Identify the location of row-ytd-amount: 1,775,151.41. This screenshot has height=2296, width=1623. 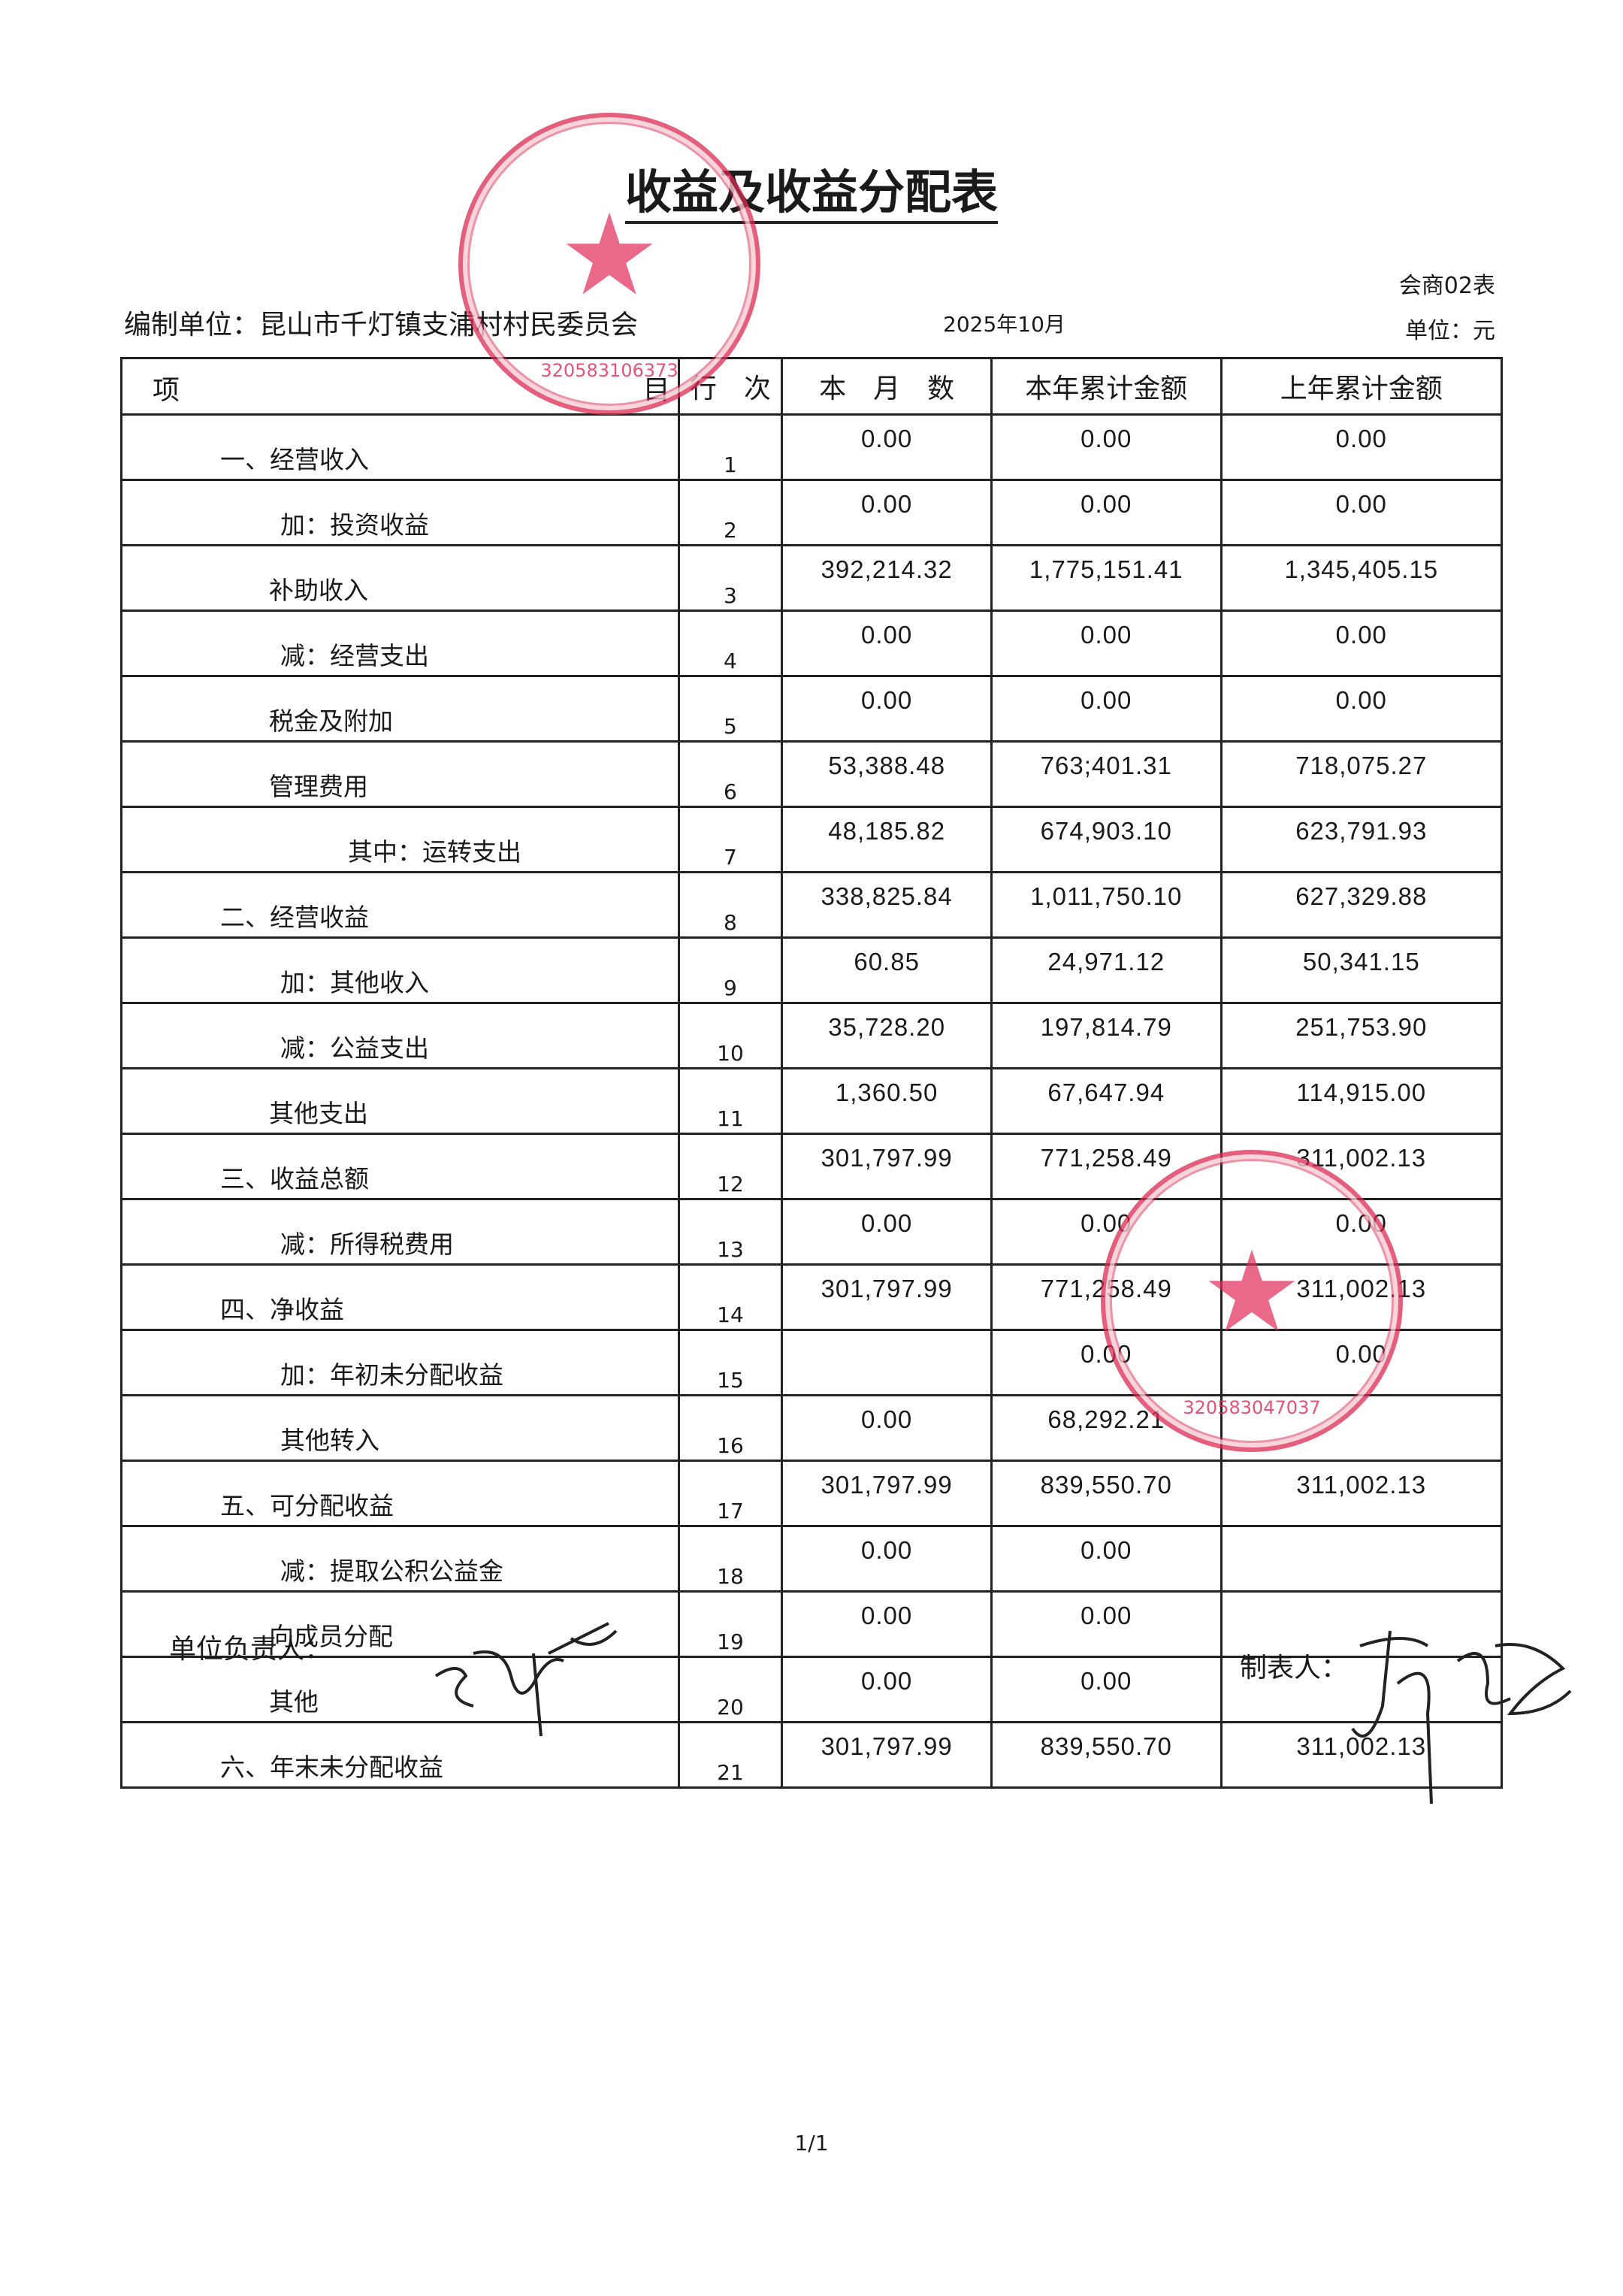
(1106, 578).